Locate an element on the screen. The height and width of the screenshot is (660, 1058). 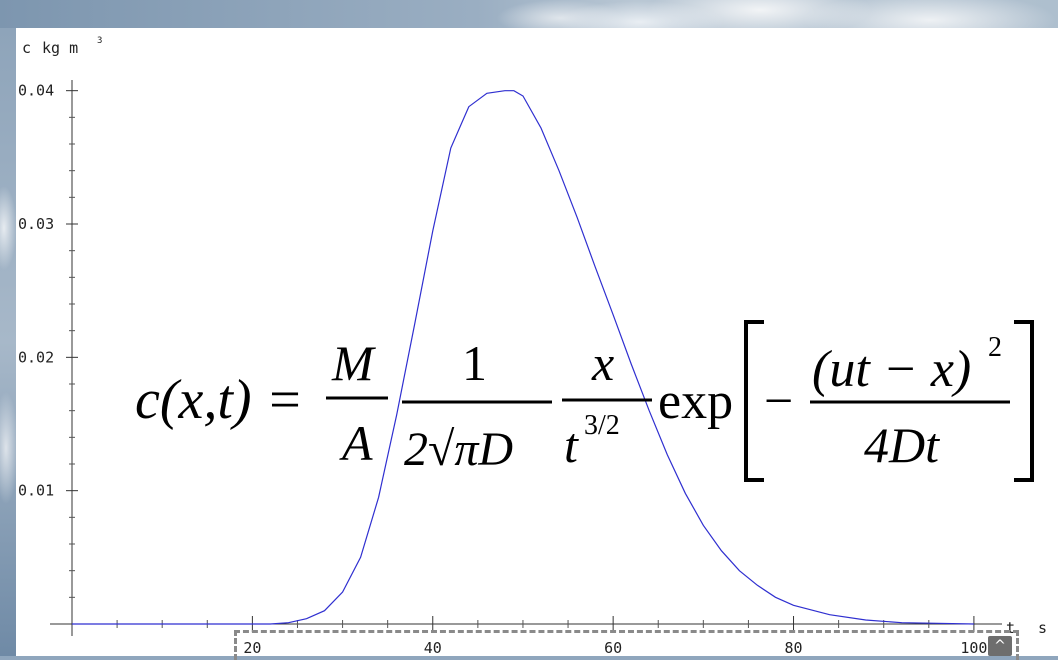
y-axis-label-quantity: c is located at coordinates (26, 48).